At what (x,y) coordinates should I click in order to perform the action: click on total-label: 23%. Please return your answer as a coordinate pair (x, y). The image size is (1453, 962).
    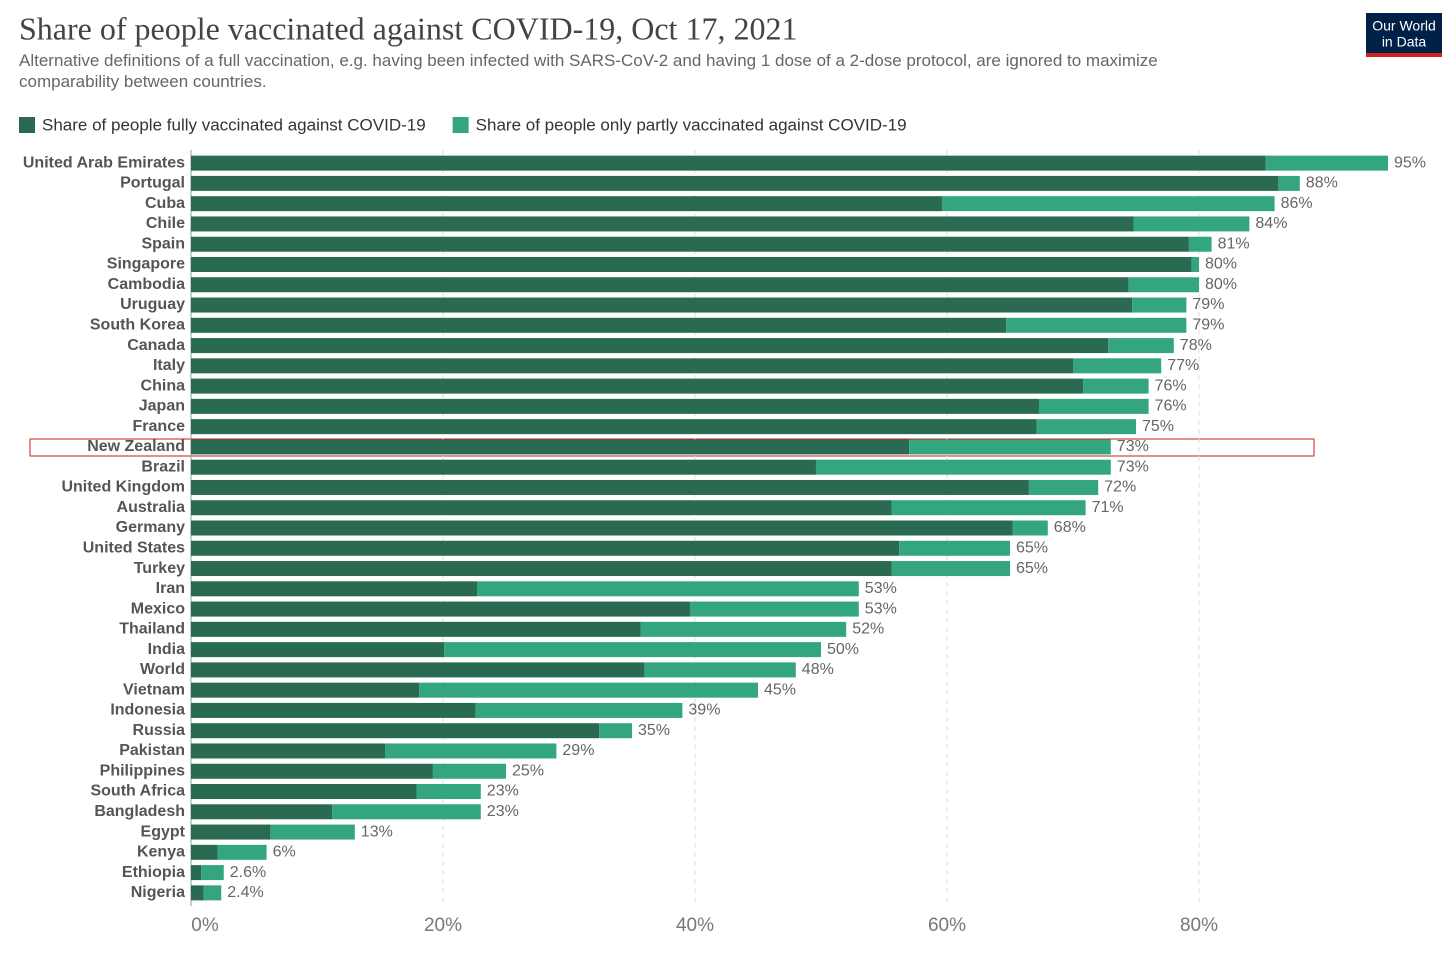
    Looking at the image, I should click on (503, 811).